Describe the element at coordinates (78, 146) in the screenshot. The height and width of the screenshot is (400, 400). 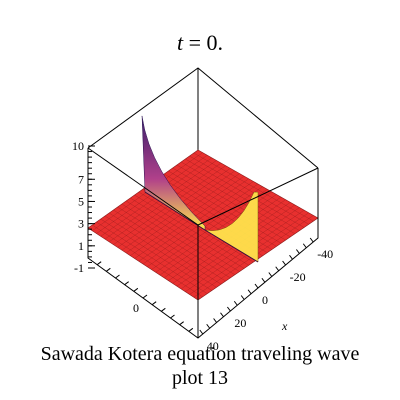
I see `z-tick-label: 10` at that location.